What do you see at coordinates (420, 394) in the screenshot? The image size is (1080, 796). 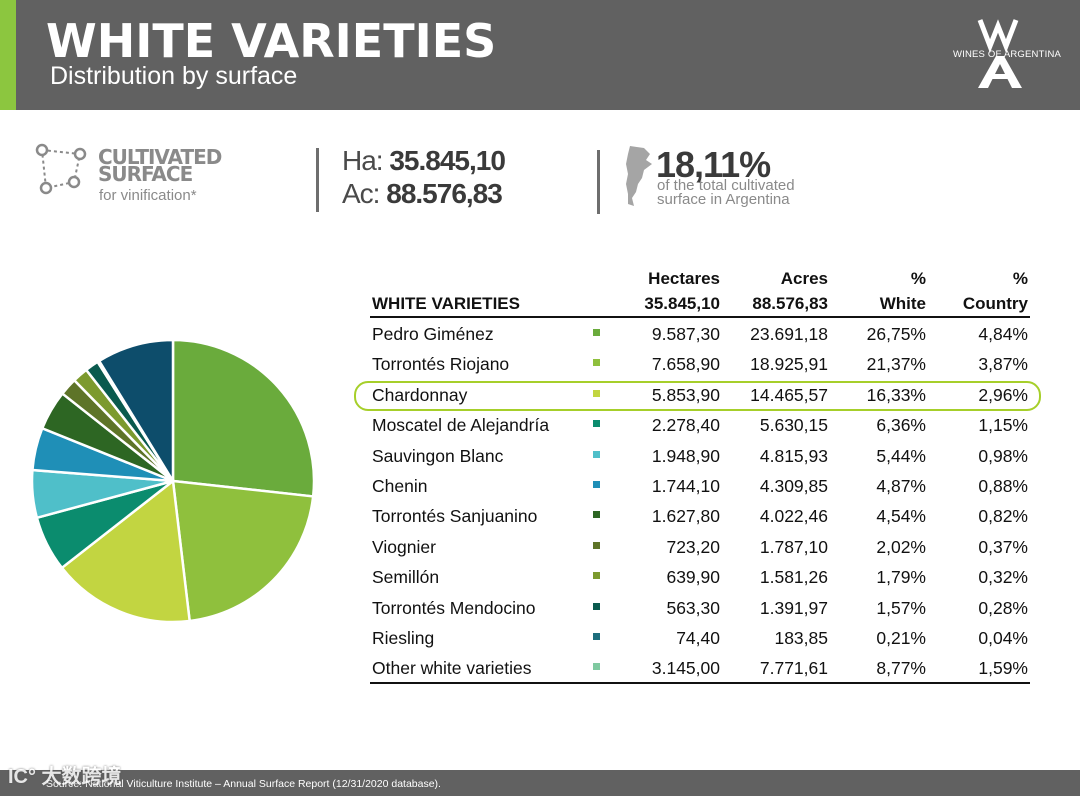 I see `variety-name: Chardonnay` at bounding box center [420, 394].